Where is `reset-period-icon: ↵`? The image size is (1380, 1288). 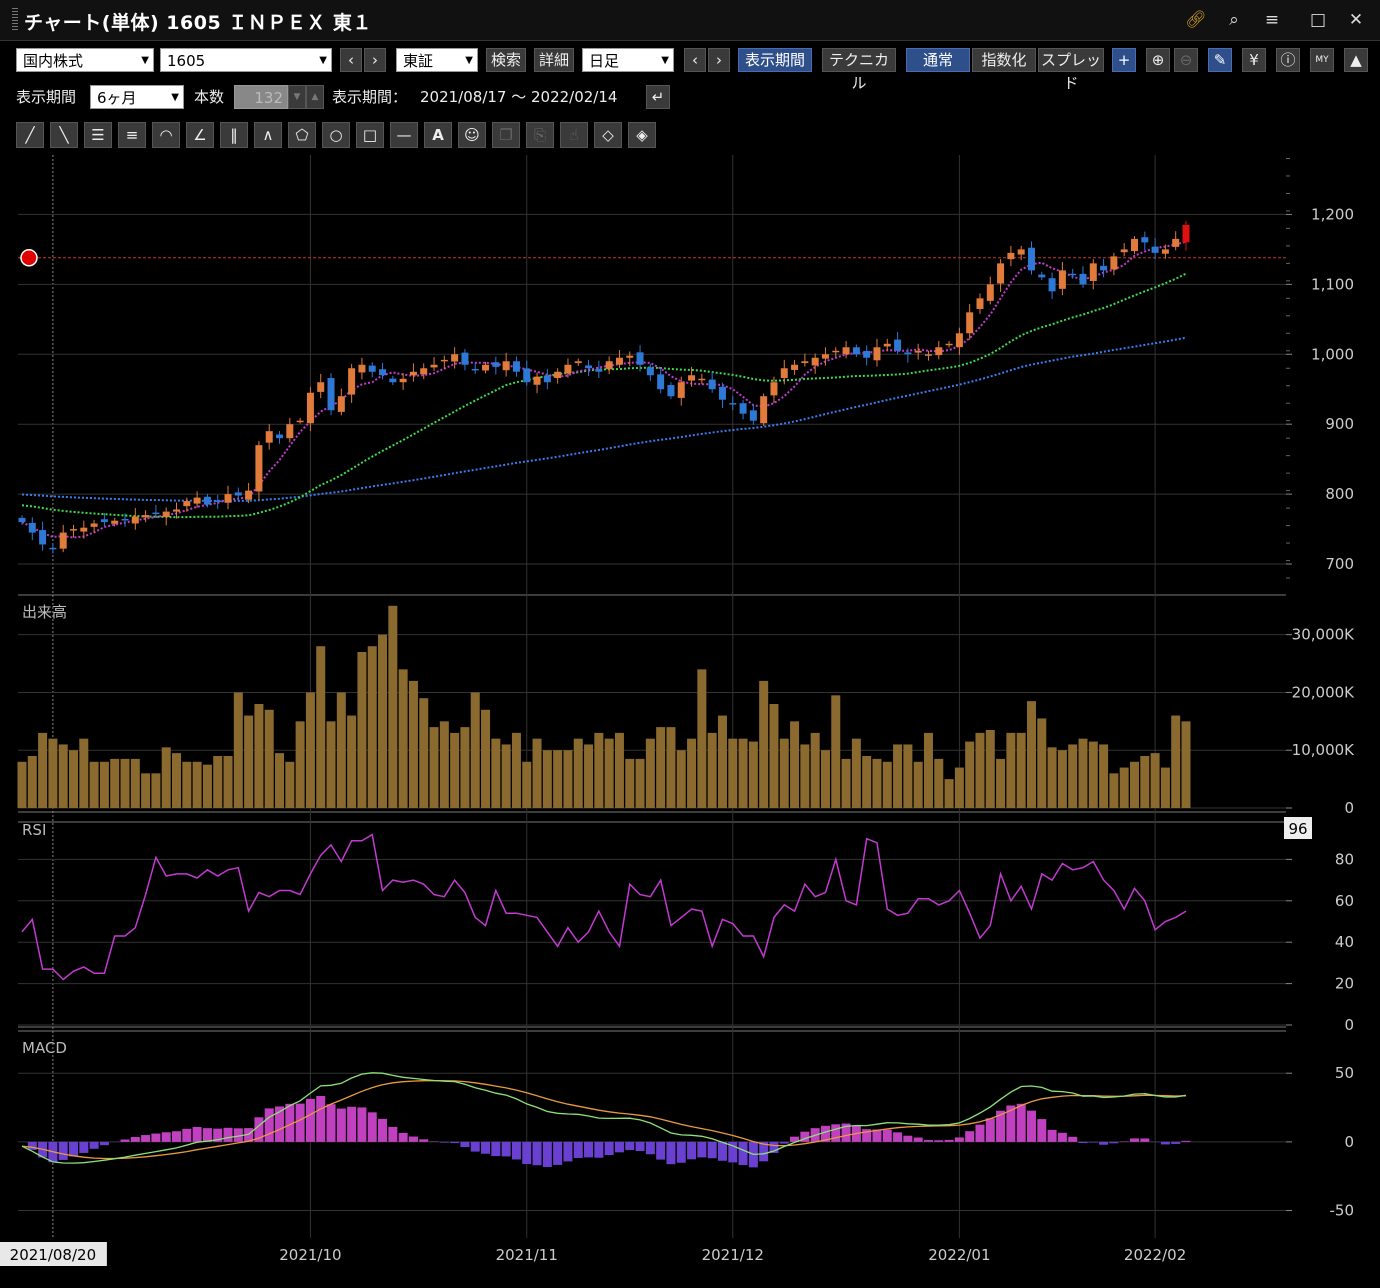 reset-period-icon: ↵ is located at coordinates (658, 97).